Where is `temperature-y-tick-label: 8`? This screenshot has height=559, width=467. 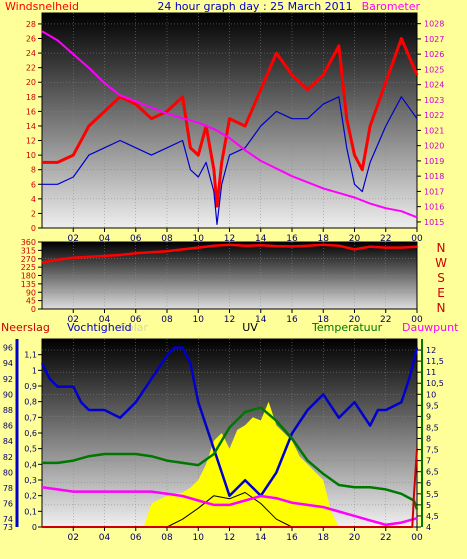
temperature-y-tick-label: 8 is located at coordinates (428, 439).